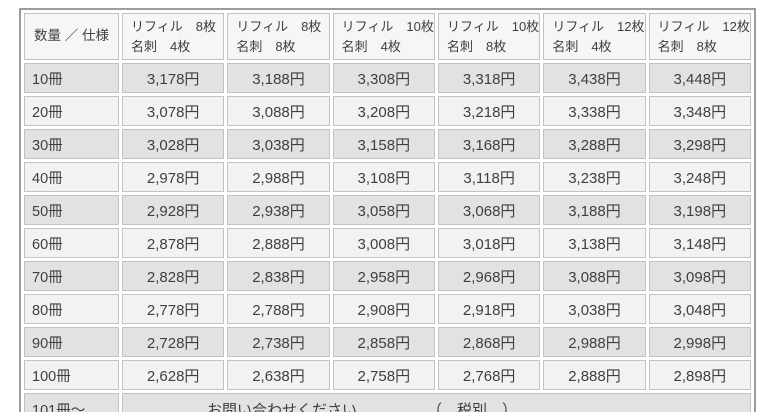  What do you see at coordinates (71, 36) in the screenshot?
I see `corner-header-quantity-spec: 数量 ／ 仕様` at bounding box center [71, 36].